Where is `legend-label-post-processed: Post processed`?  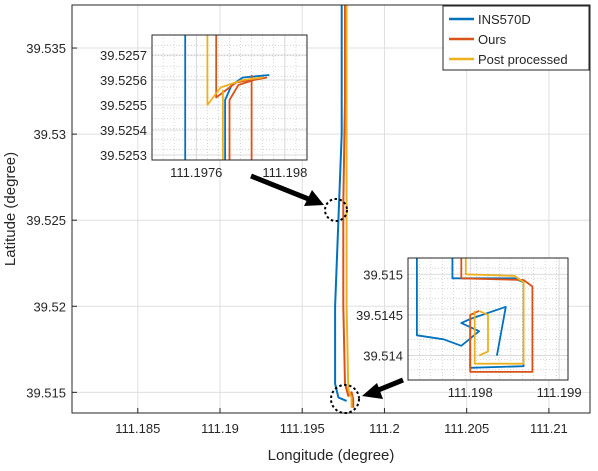 legend-label-post-processed: Post processed is located at coordinates (523, 59).